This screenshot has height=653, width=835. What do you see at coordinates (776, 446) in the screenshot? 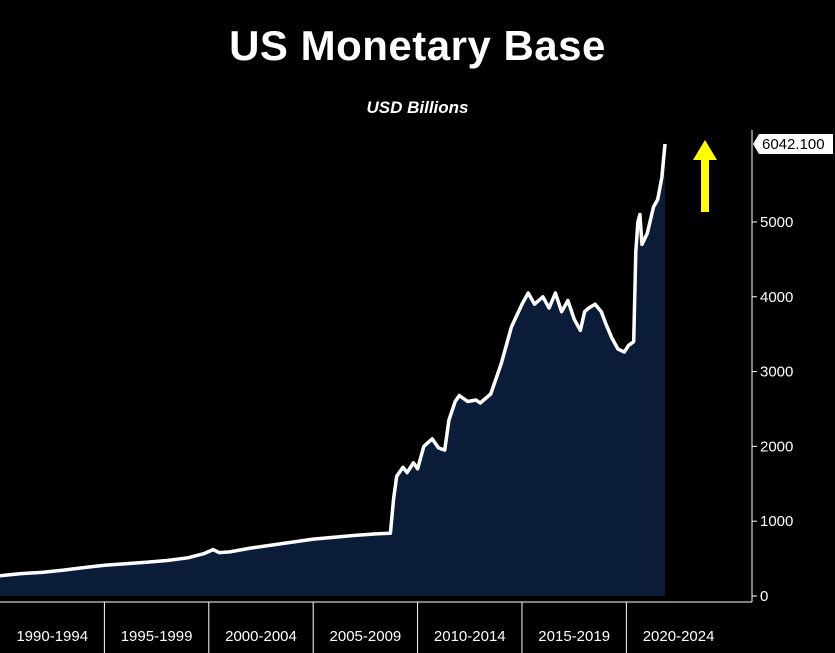
I see `y-tick-label: 2000` at bounding box center [776, 446].